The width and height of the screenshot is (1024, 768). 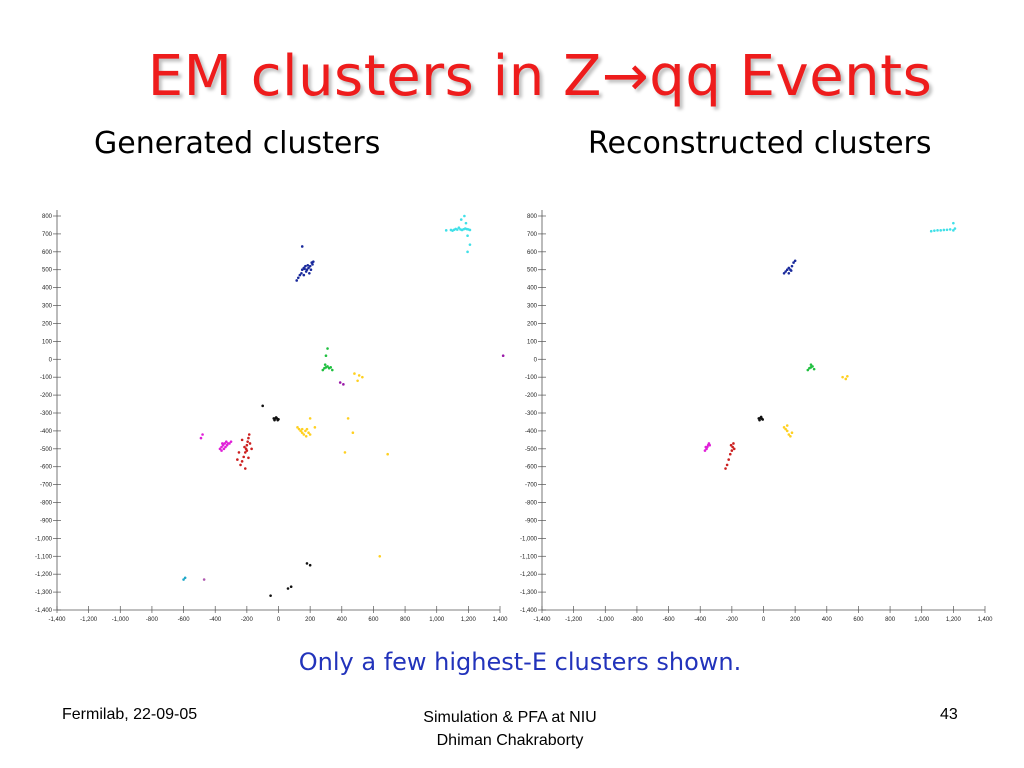 What do you see at coordinates (120, 614) in the screenshot?
I see `generated-x-tick: -1,000` at bounding box center [120, 614].